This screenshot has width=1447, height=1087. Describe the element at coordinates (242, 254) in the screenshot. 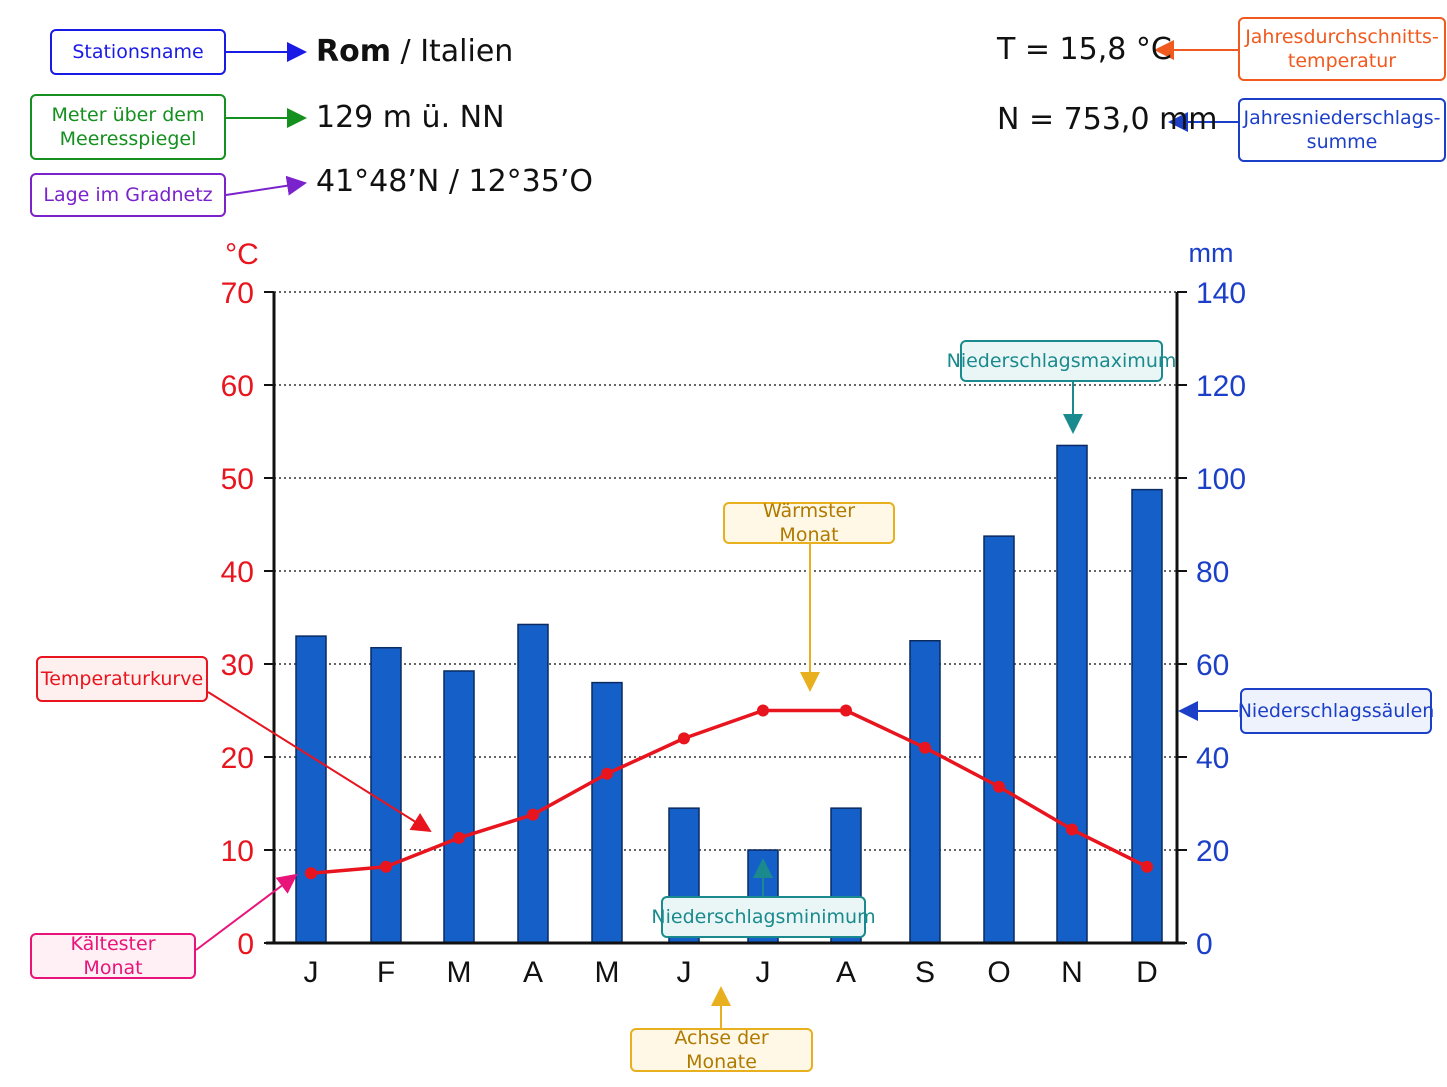

I see `y-left-unit: °C` at that location.